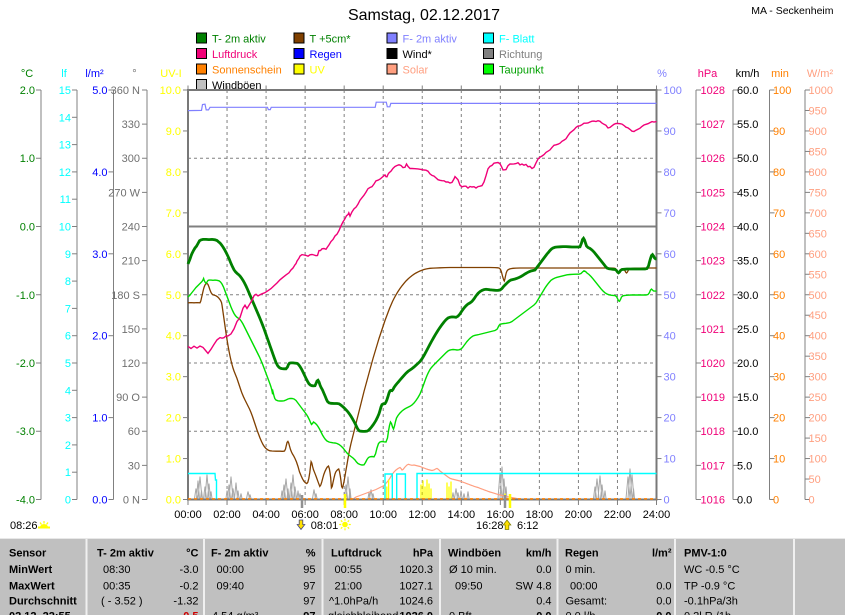 Image resolution: width=845 pixels, height=615 pixels. What do you see at coordinates (818, 132) in the screenshot?
I see `svg-text: 900` at bounding box center [818, 132].